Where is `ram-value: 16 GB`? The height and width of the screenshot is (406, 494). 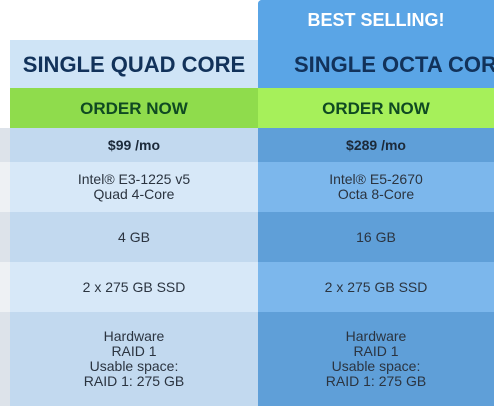 ram-value: 16 GB is located at coordinates (376, 236).